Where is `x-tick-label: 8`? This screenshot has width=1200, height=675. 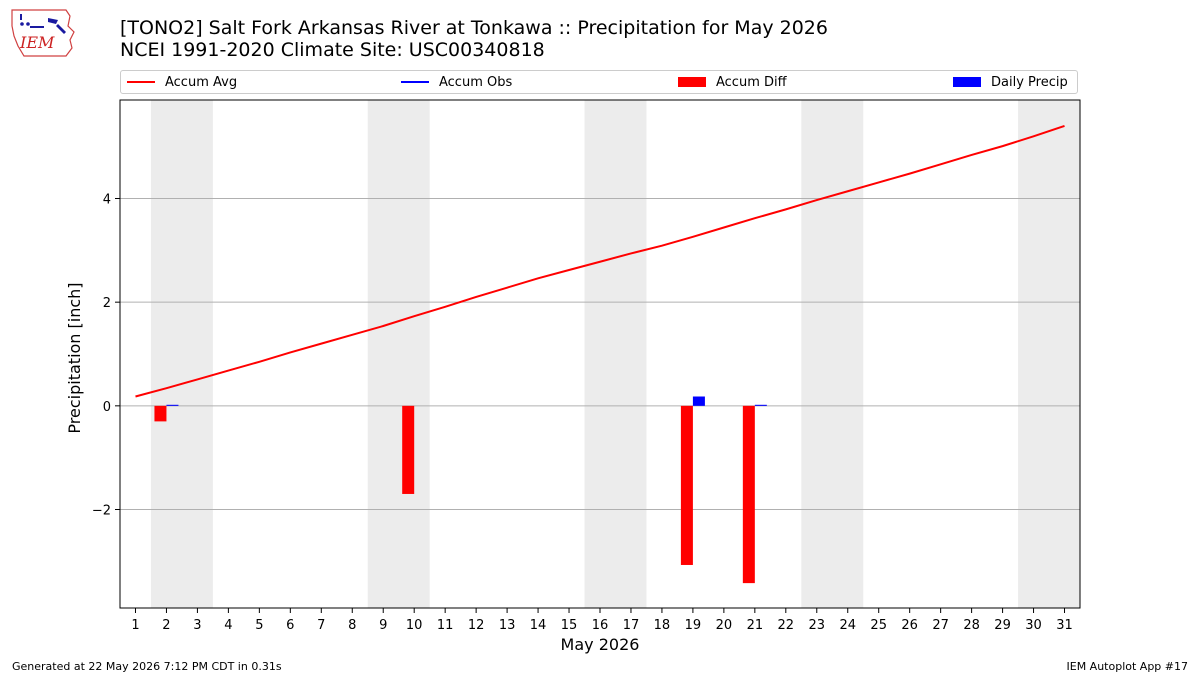 x-tick-label: 8 is located at coordinates (352, 625).